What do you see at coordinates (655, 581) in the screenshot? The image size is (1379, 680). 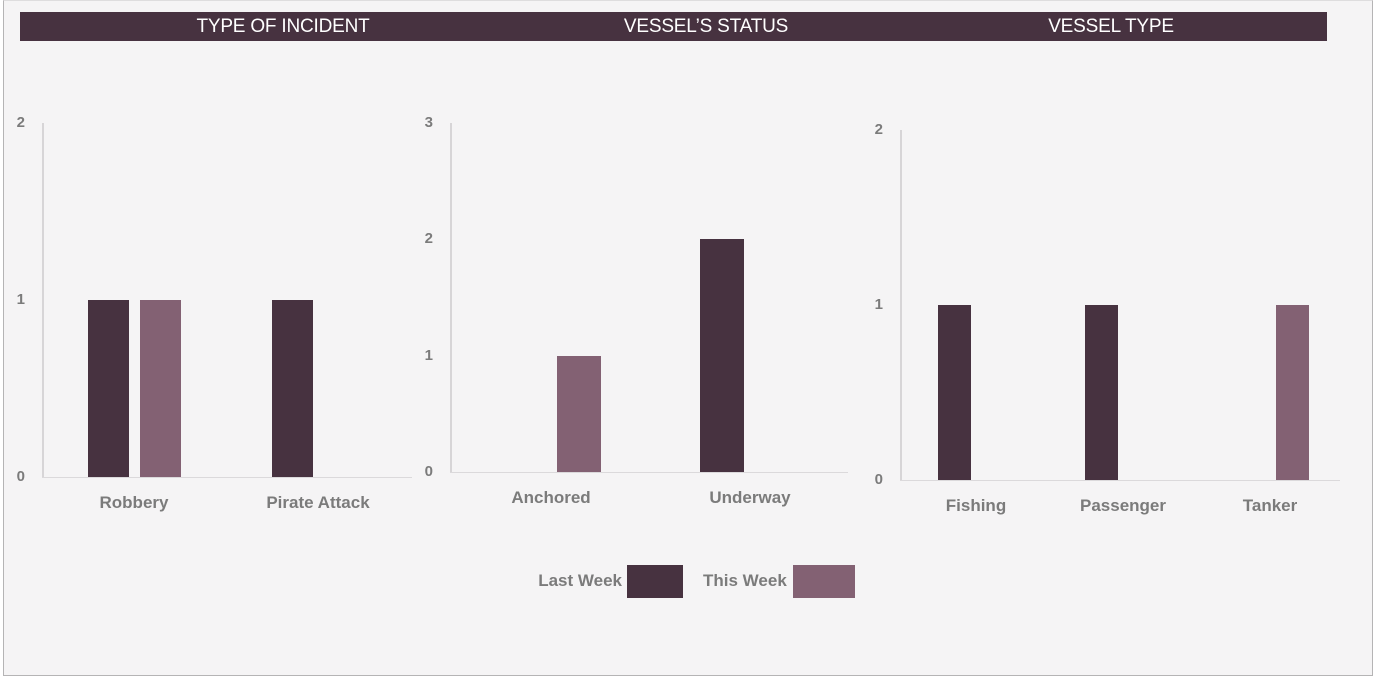 I see `legend-swatch-last-week` at bounding box center [655, 581].